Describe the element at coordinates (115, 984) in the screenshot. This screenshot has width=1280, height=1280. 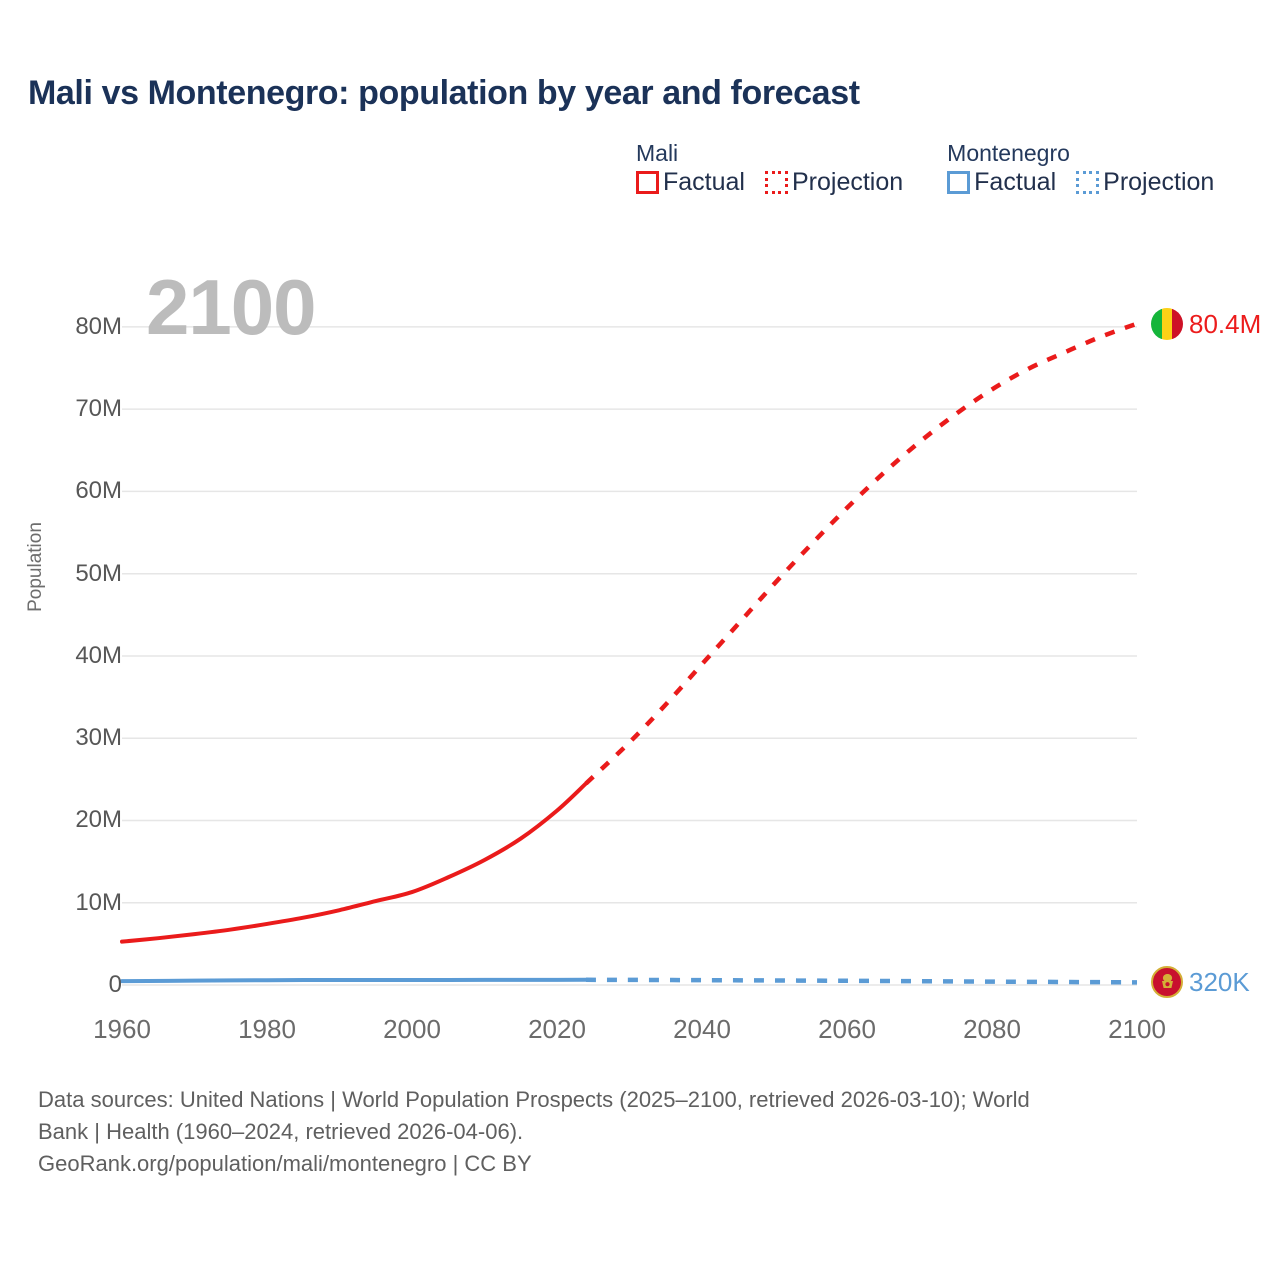
I see `y-axis-tick-label: 0` at that location.